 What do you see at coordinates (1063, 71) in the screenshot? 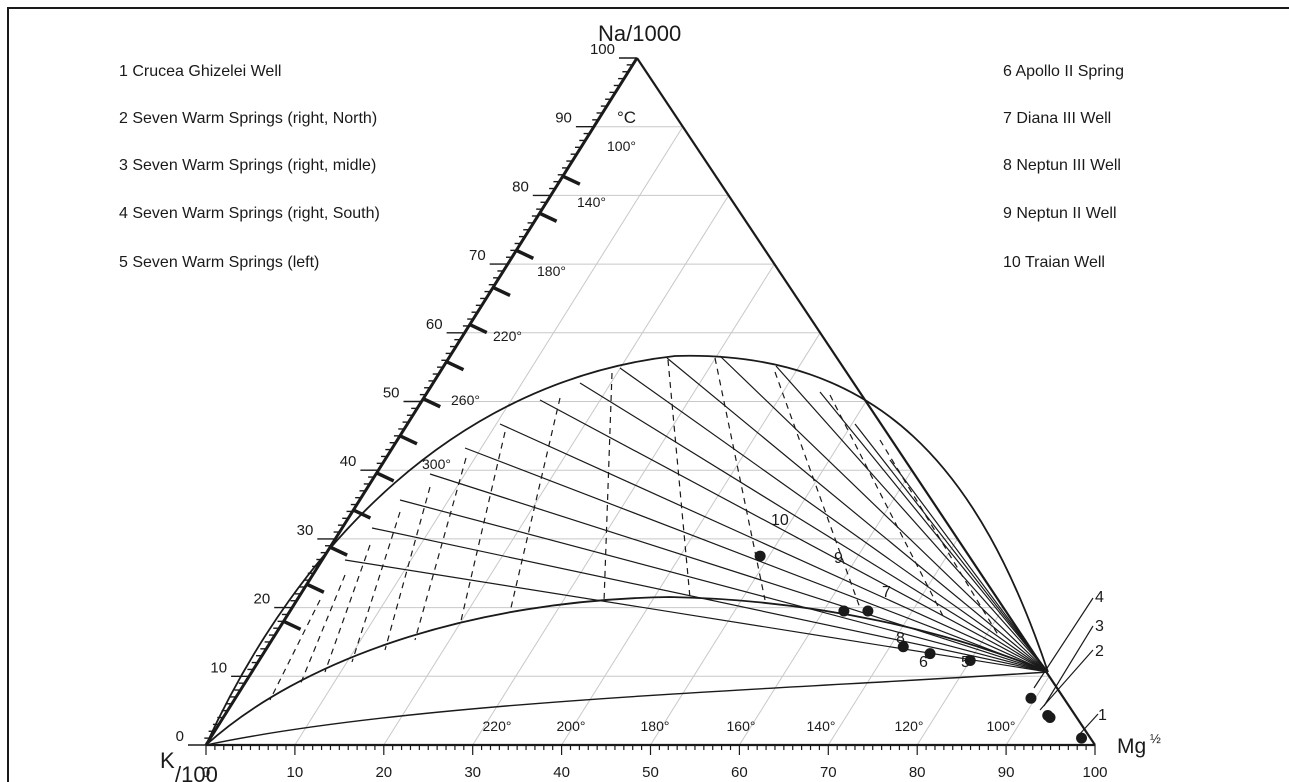
I see `legend-item: 6 Apollo II Spring` at bounding box center [1063, 71].